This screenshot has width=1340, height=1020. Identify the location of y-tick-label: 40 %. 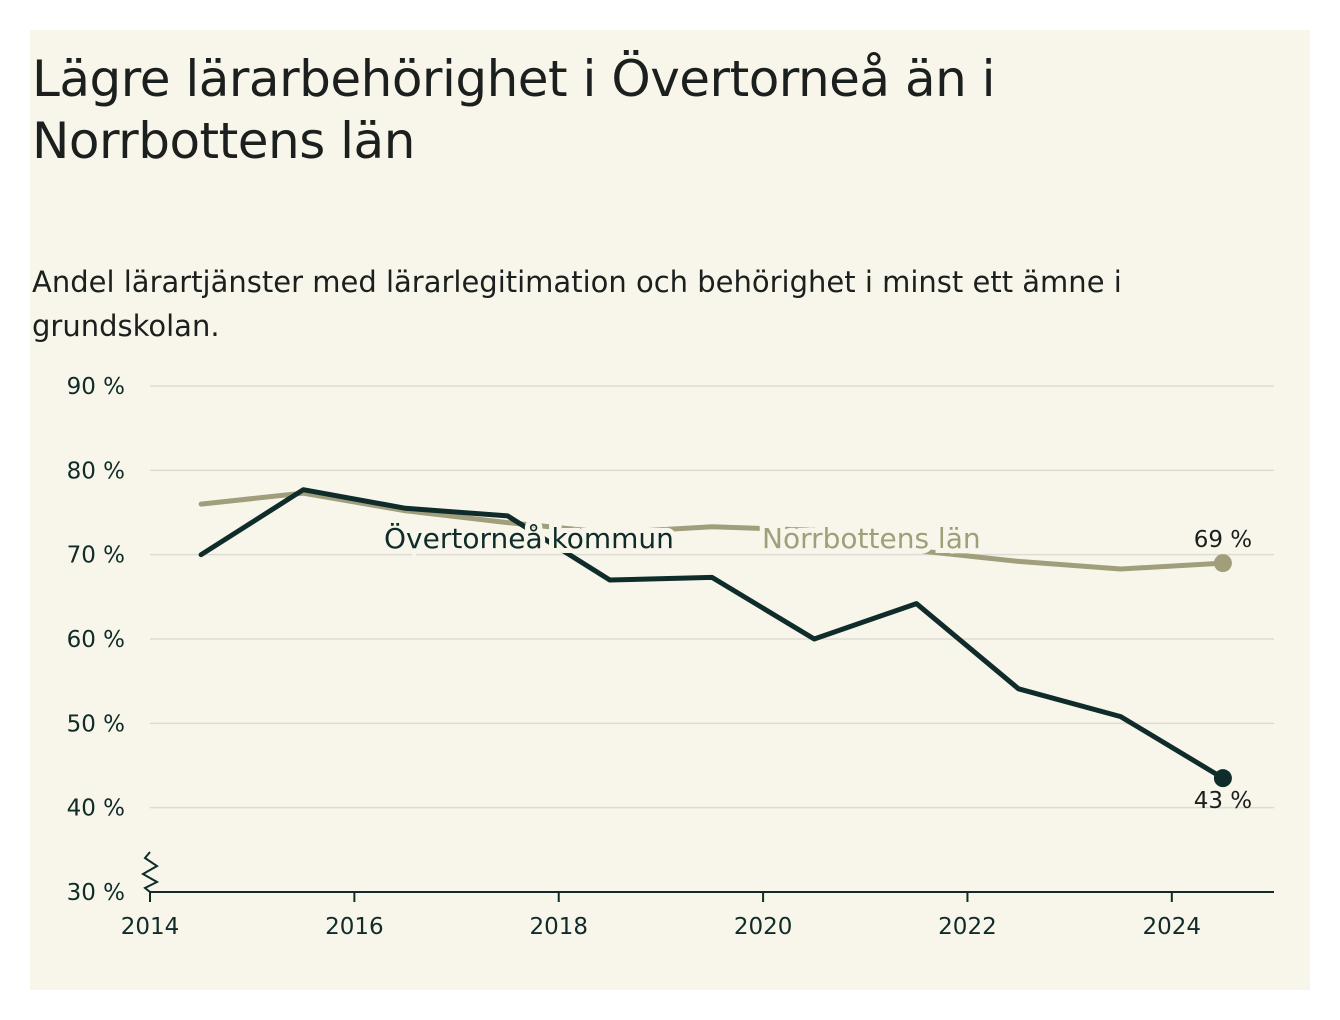
(96, 809).